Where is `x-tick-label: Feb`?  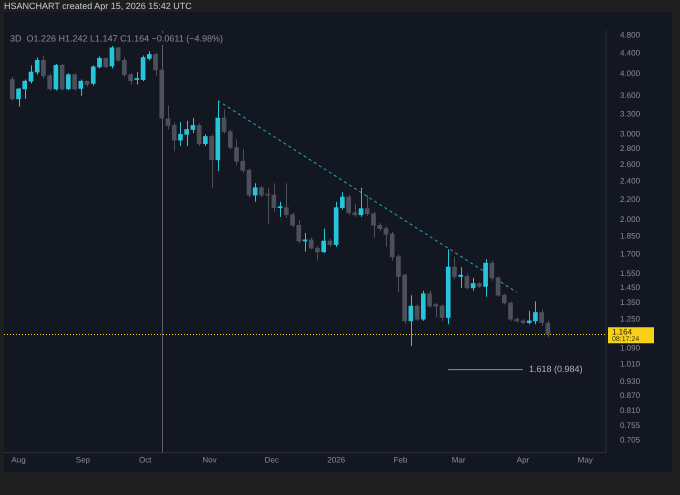
x-tick-label: Feb is located at coordinates (401, 459).